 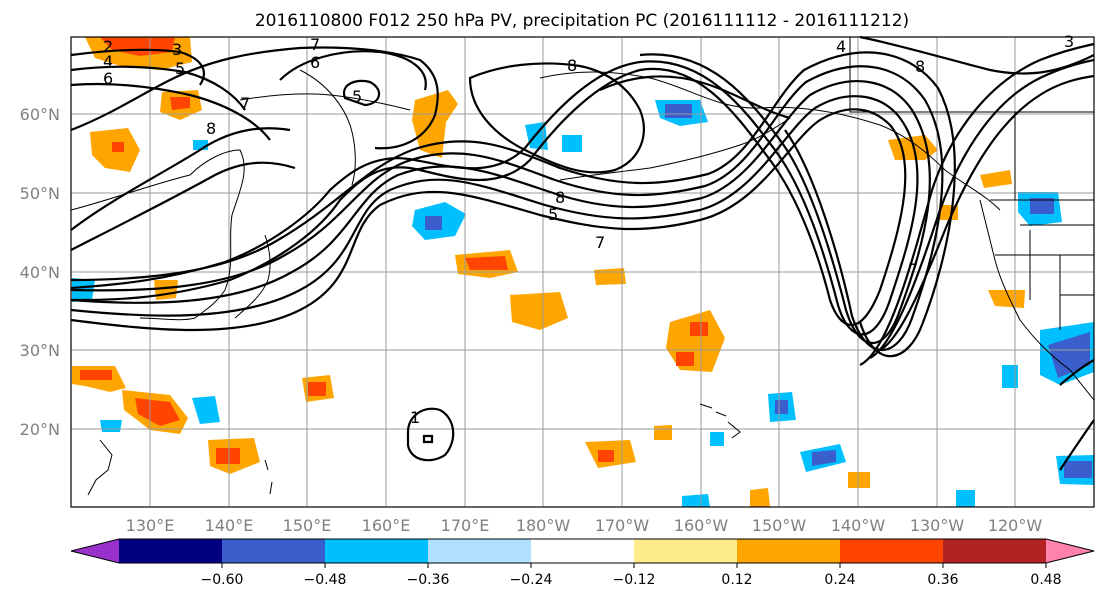 I want to click on lon-label: 140°W, so click(x=858, y=525).